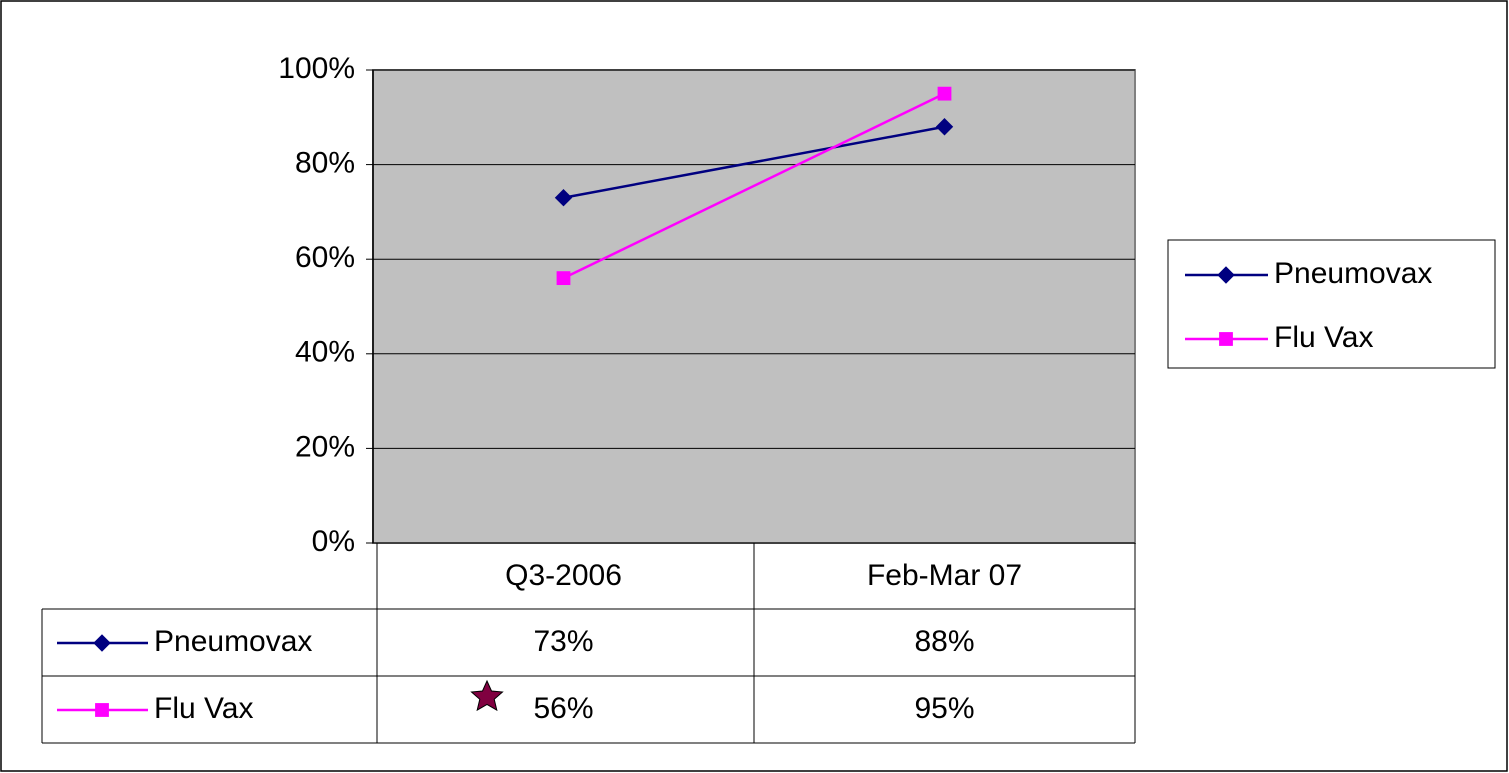 The width and height of the screenshot is (1509, 773). Describe the element at coordinates (563, 708) in the screenshot. I see `table-value-label: 56%` at that location.